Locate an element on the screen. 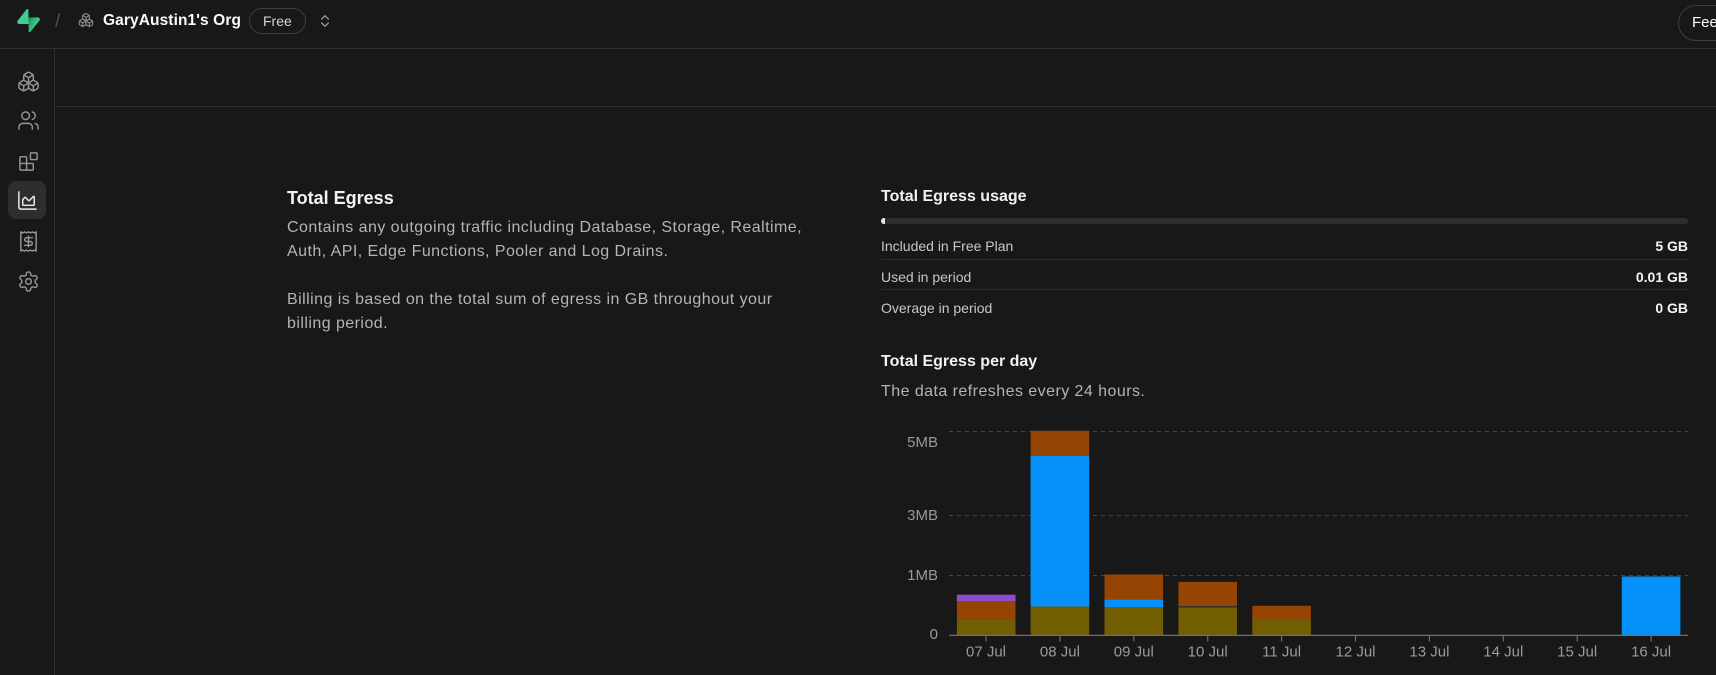  svg-text: 09 Jul is located at coordinates (1134, 652).